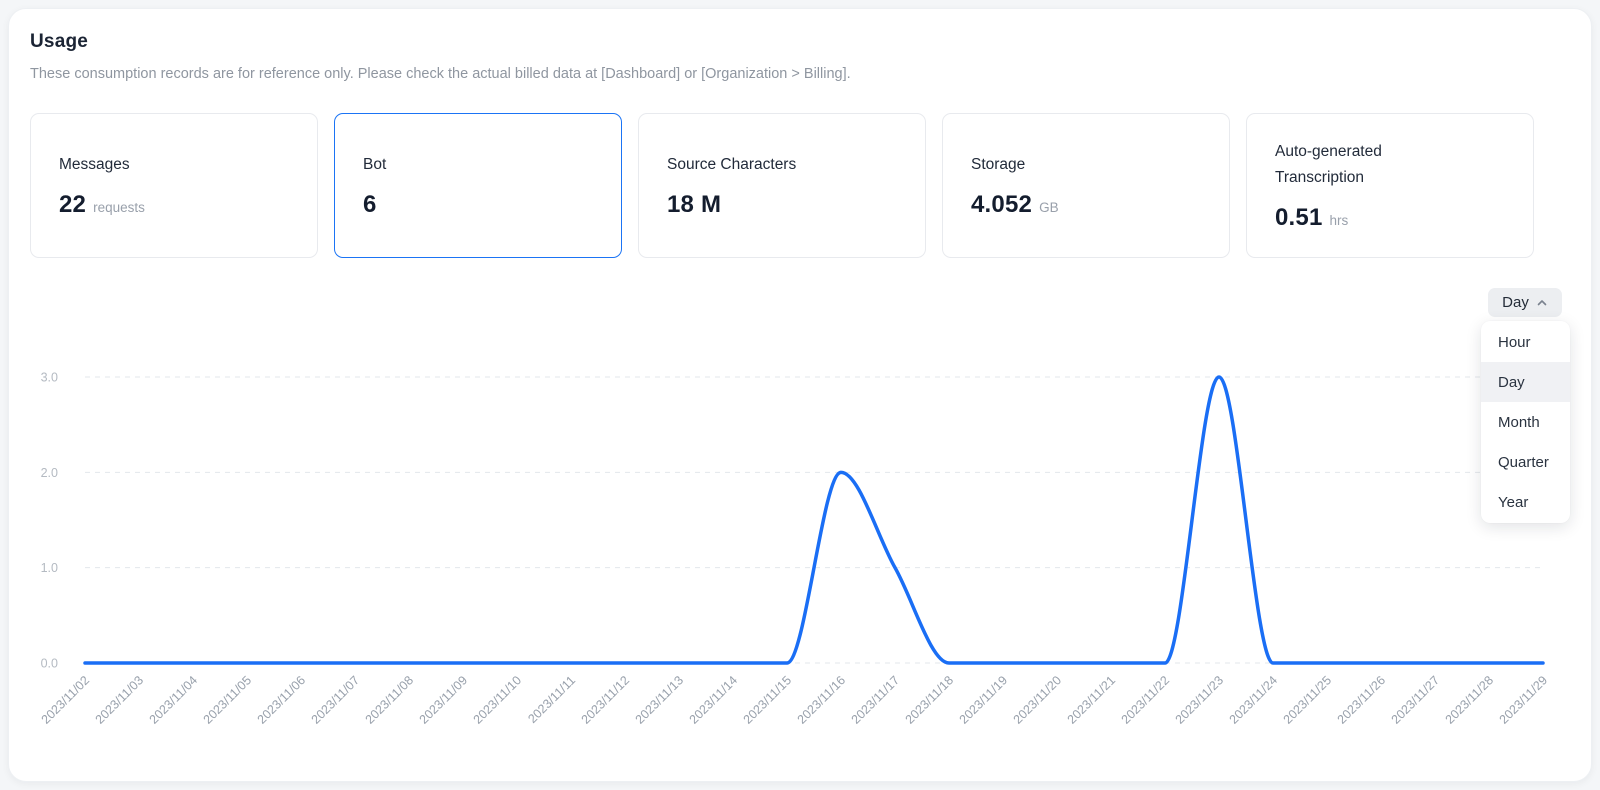 The image size is (1600, 790). I want to click on y-axis-tick-label: 0.0, so click(49, 664).